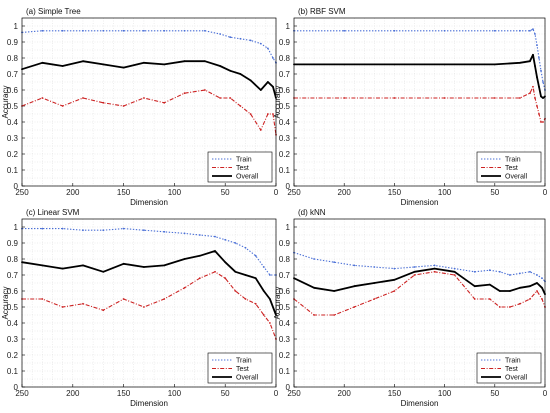  I want to click on series-line-overall, so click(149, 79).